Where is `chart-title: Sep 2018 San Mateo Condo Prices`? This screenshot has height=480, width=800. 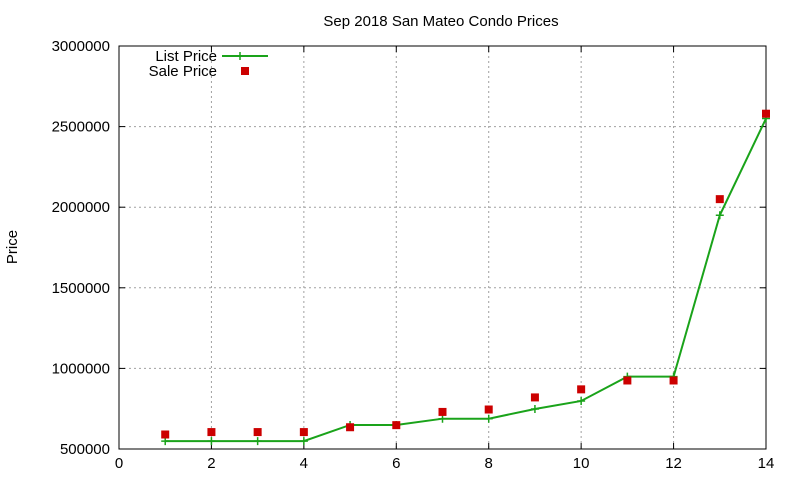
chart-title: Sep 2018 San Mateo Condo Prices is located at coordinates (440, 21).